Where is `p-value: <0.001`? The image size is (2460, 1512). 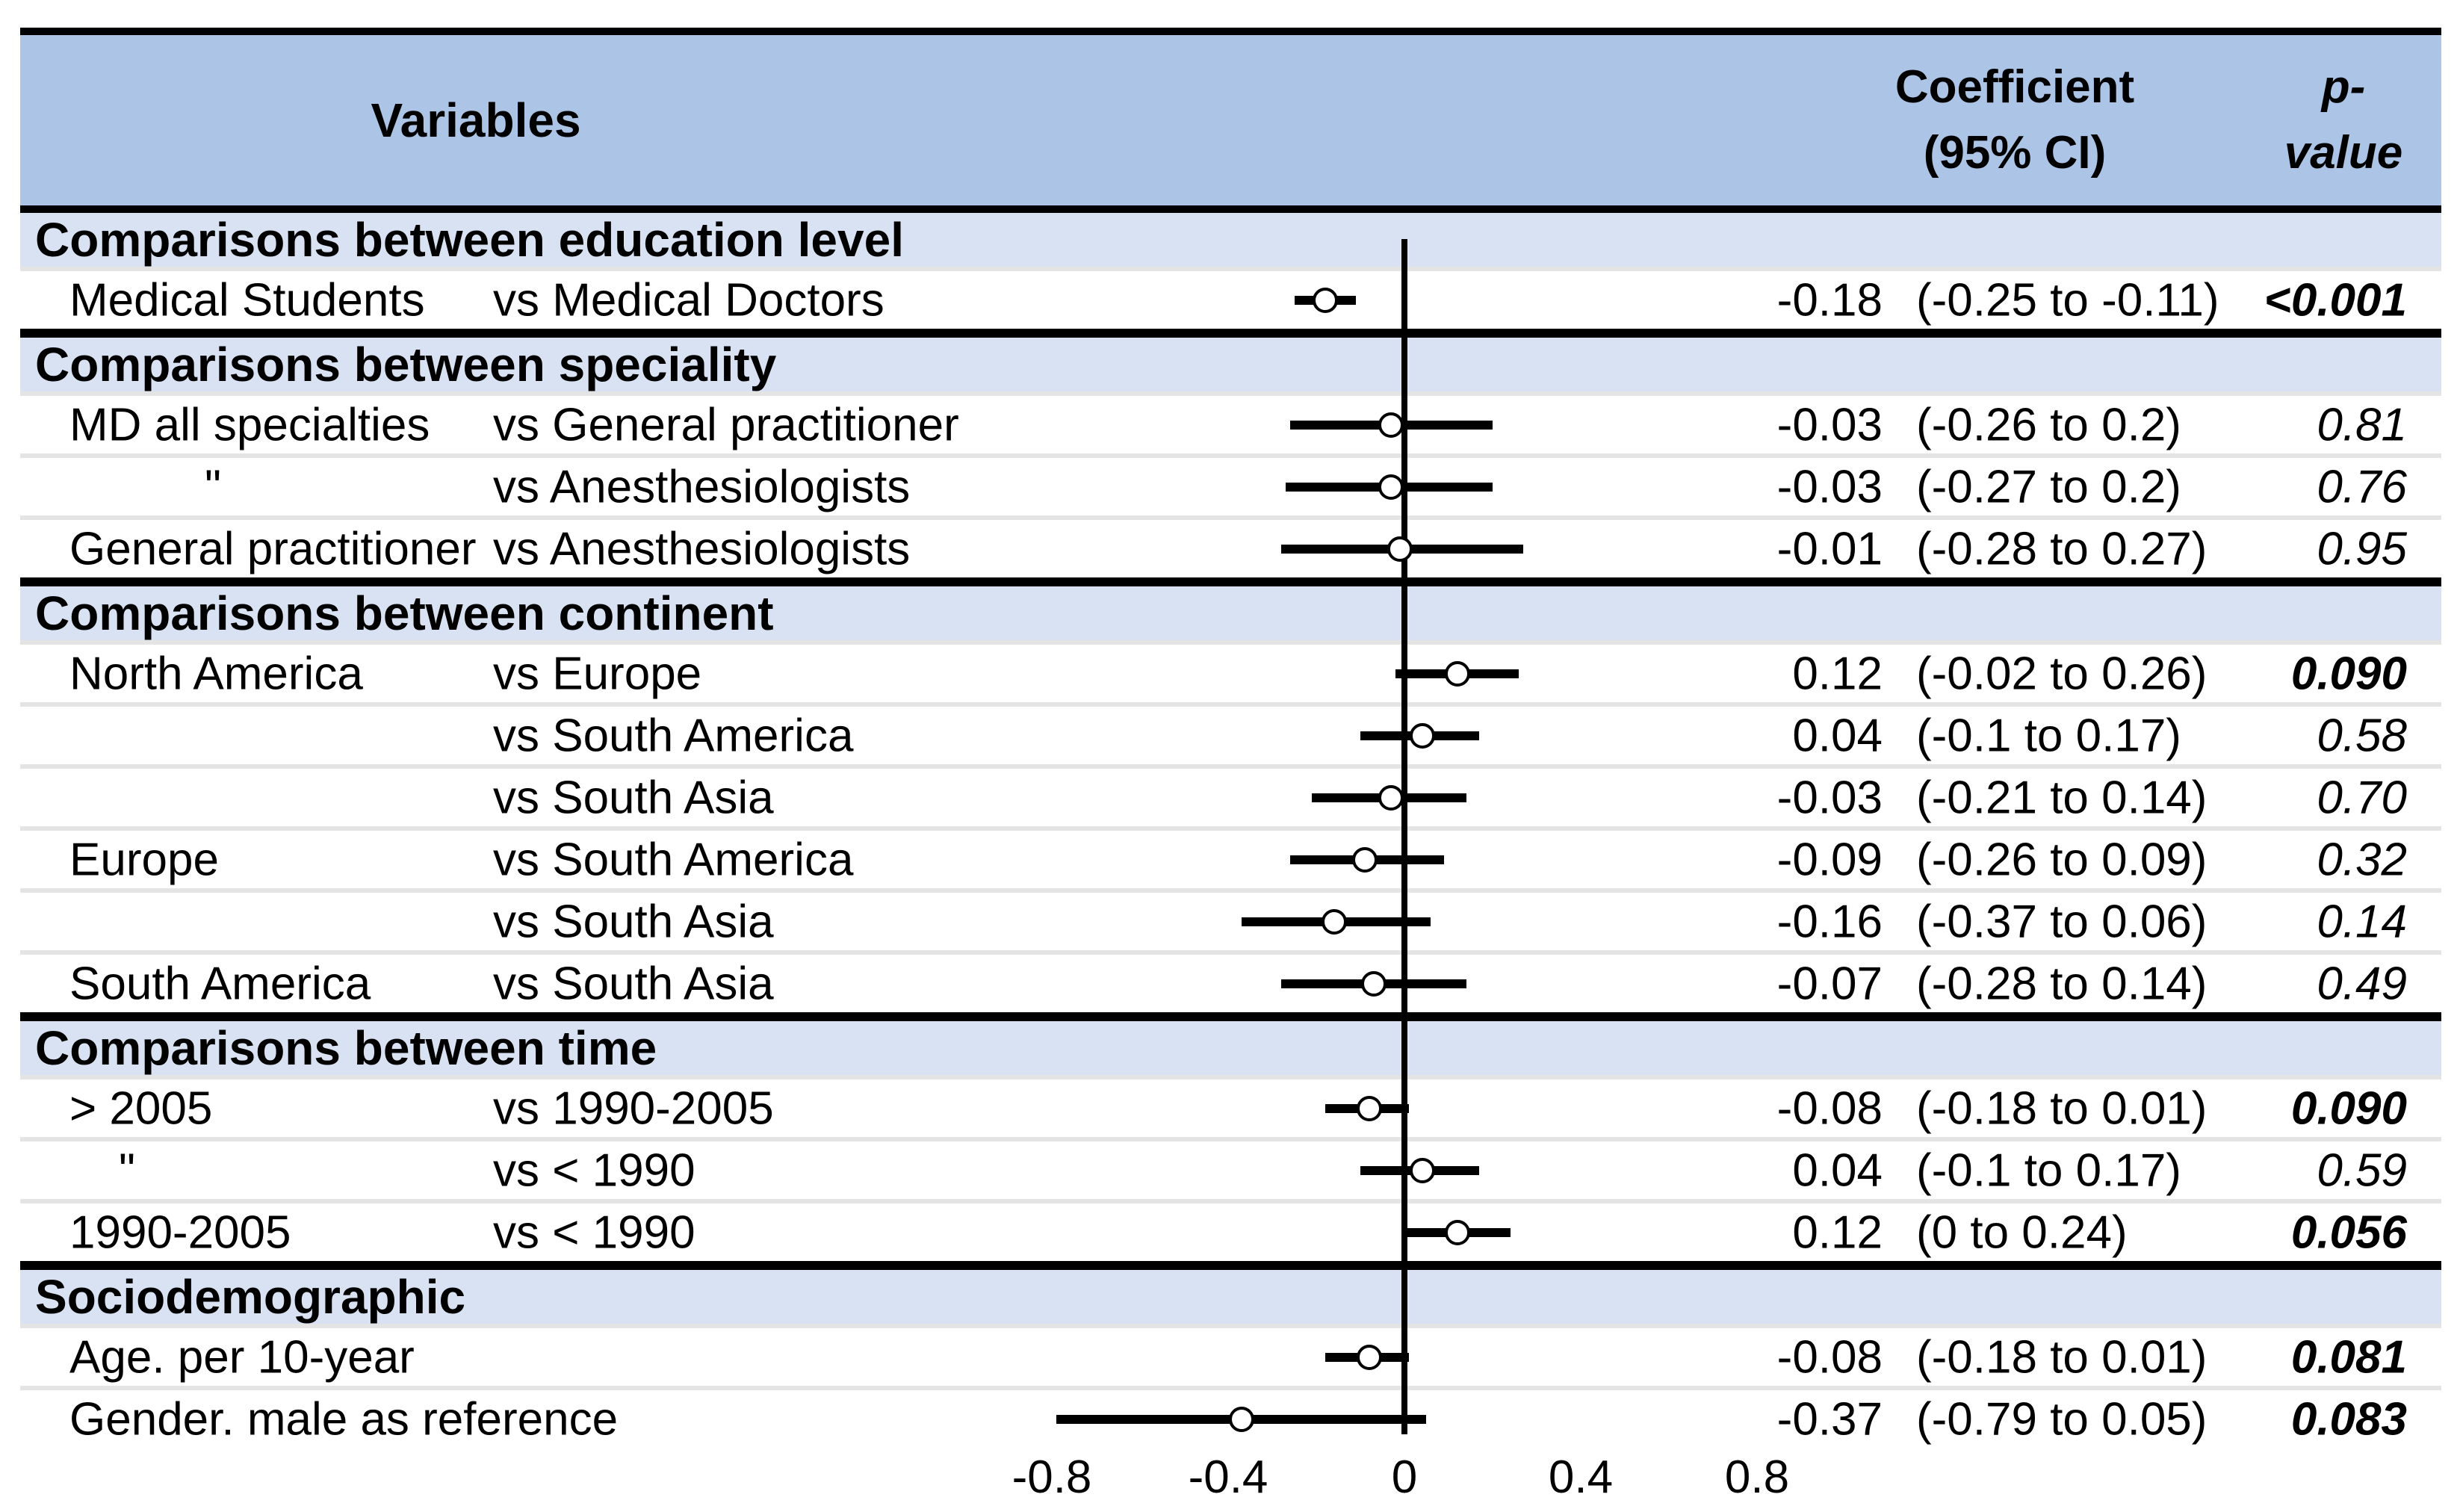
p-value: <0.001 is located at coordinates (2335, 300).